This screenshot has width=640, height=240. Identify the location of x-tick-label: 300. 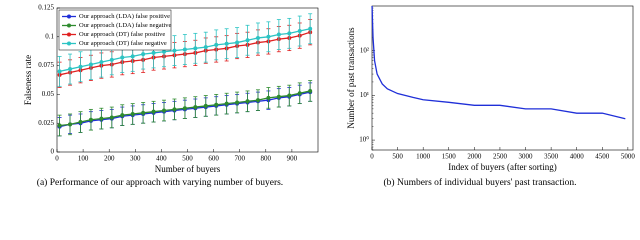
(135, 159).